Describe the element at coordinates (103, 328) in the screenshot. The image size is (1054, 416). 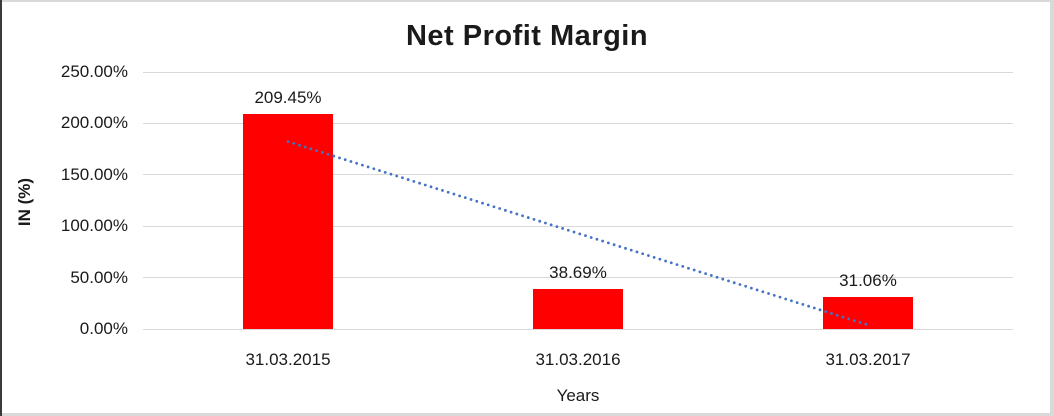
I see `y-tick-label: 0.00%` at that location.